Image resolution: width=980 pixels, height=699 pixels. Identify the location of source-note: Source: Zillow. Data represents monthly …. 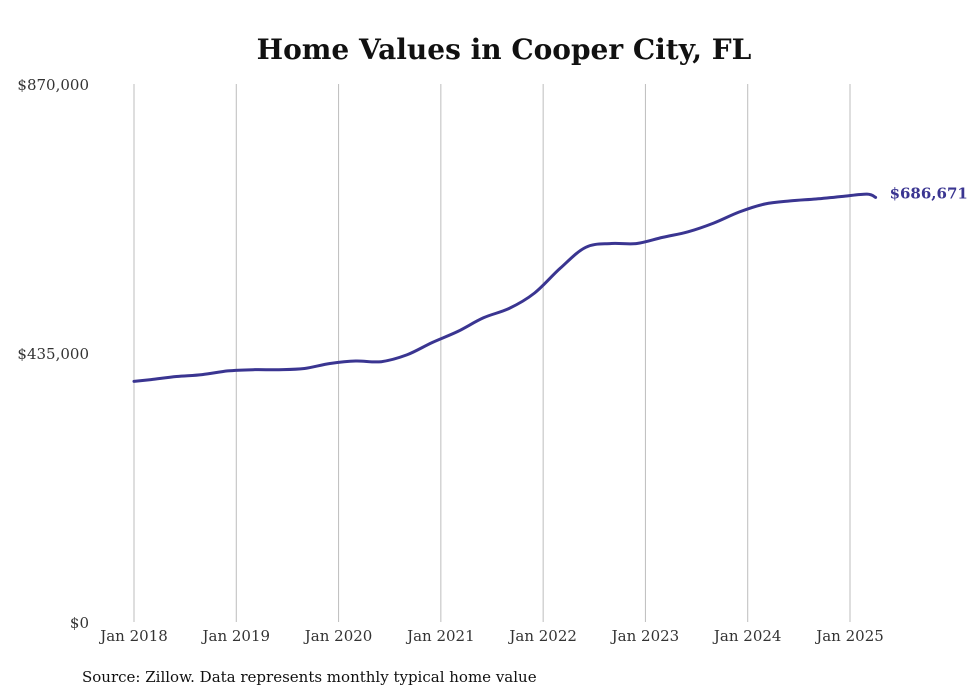
(309, 677).